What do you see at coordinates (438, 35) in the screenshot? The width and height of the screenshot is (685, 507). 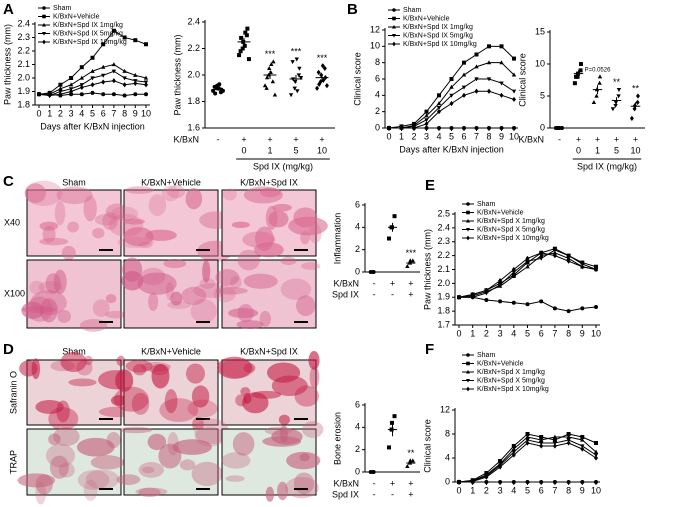 I see `legend-label: K/BxN+Spd IX 5mg/kg` at bounding box center [438, 35].